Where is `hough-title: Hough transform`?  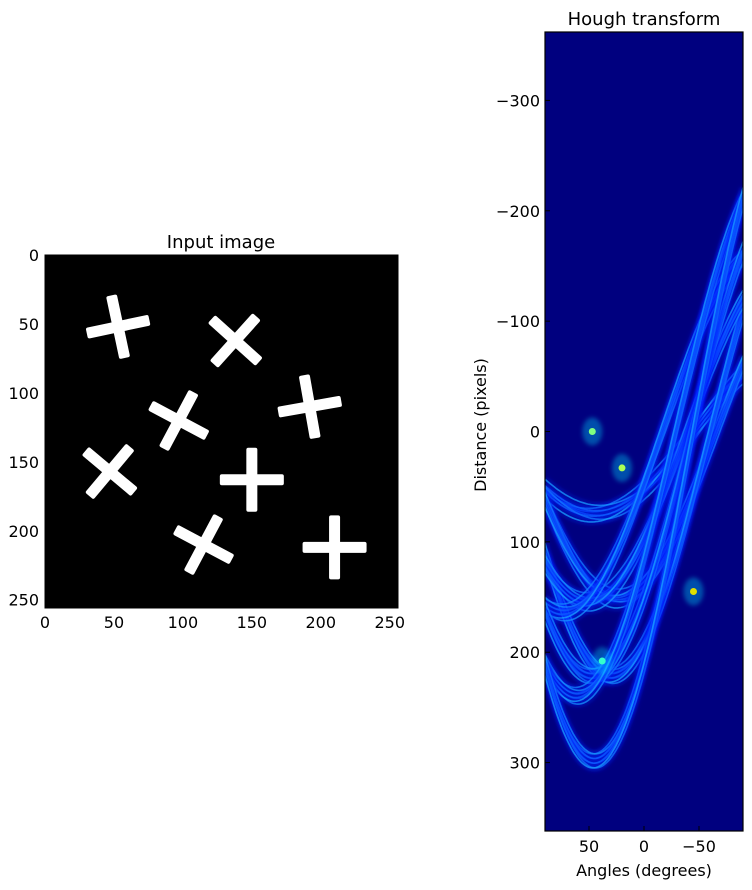 hough-title: Hough transform is located at coordinates (644, 19).